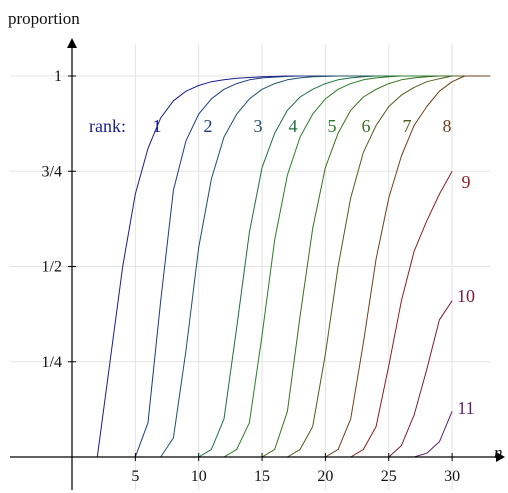  I want to click on series-label-rank-8: 8, so click(447, 126).